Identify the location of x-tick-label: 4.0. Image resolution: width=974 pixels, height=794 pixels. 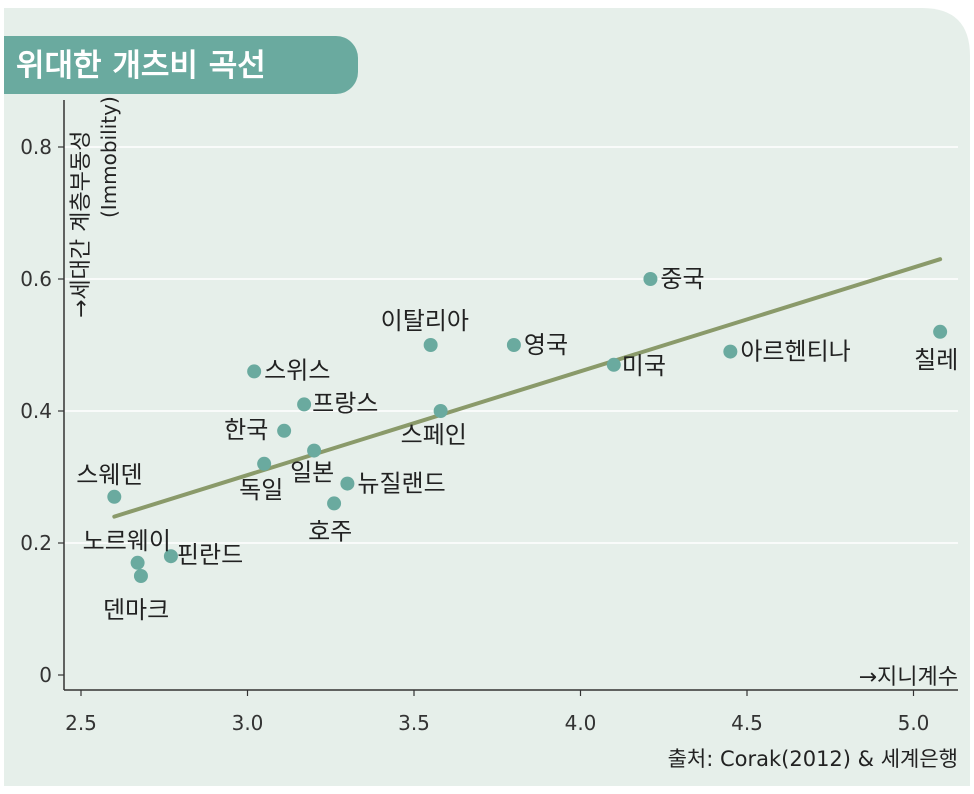
(581, 723).